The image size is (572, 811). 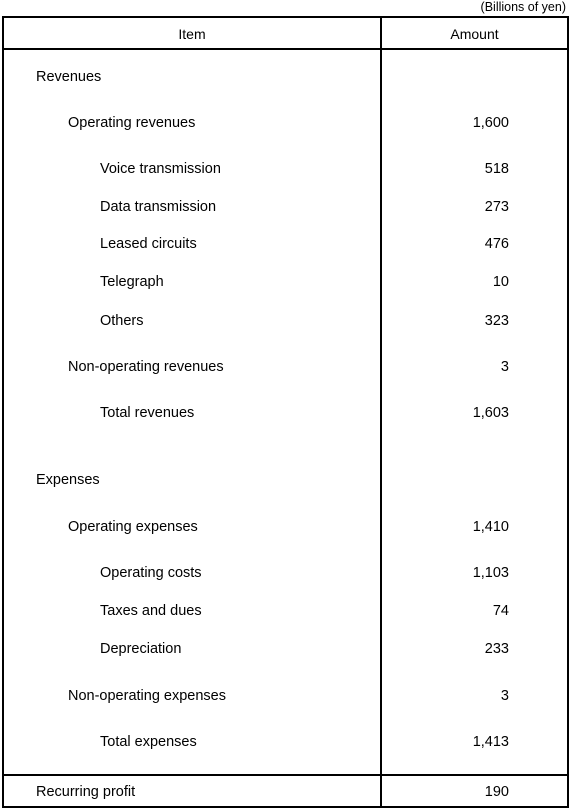 I want to click on row-value-recurring-profit: 190, so click(x=496, y=792).